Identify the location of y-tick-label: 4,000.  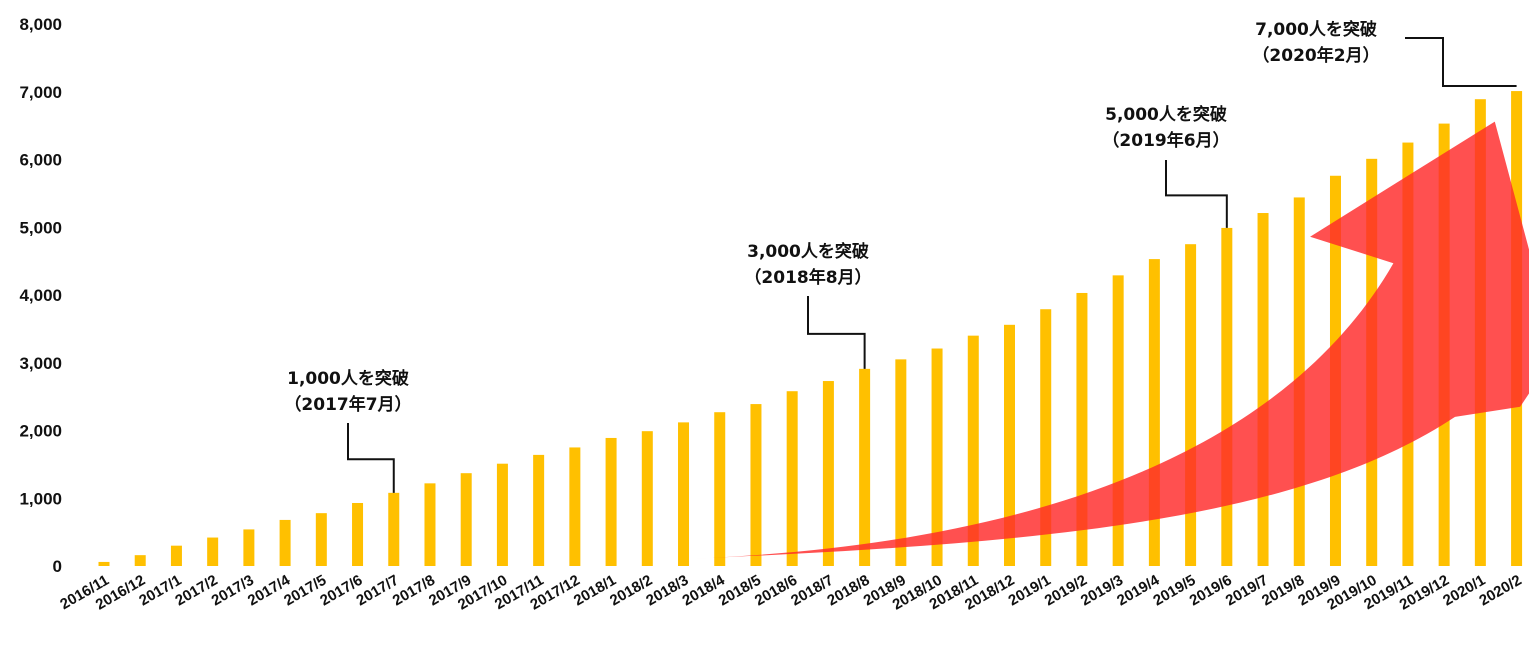
(40, 295).